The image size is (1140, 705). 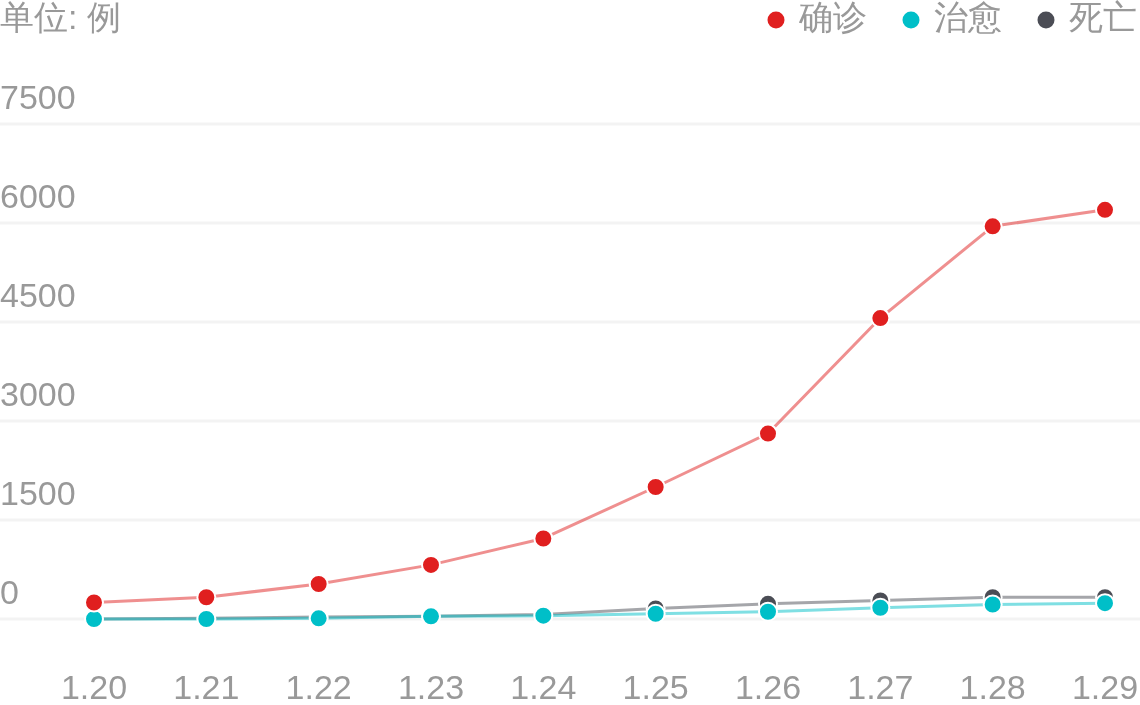 What do you see at coordinates (38, 295) in the screenshot?
I see `y-tick-label: 4500` at bounding box center [38, 295].